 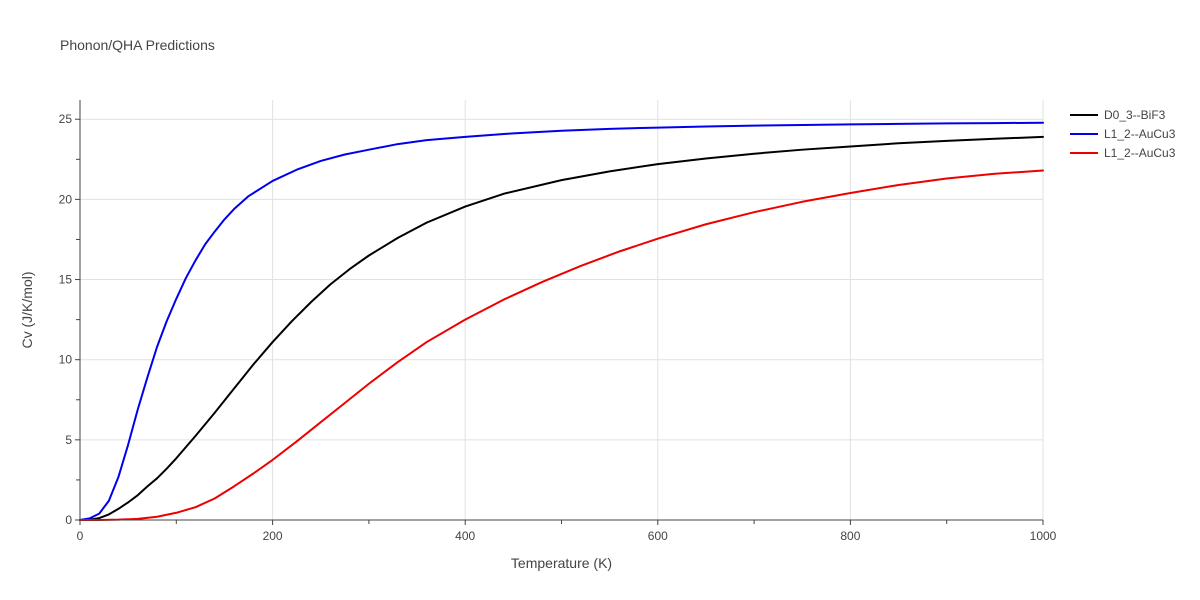 I want to click on x-tick-label: 400, so click(x=465, y=536).